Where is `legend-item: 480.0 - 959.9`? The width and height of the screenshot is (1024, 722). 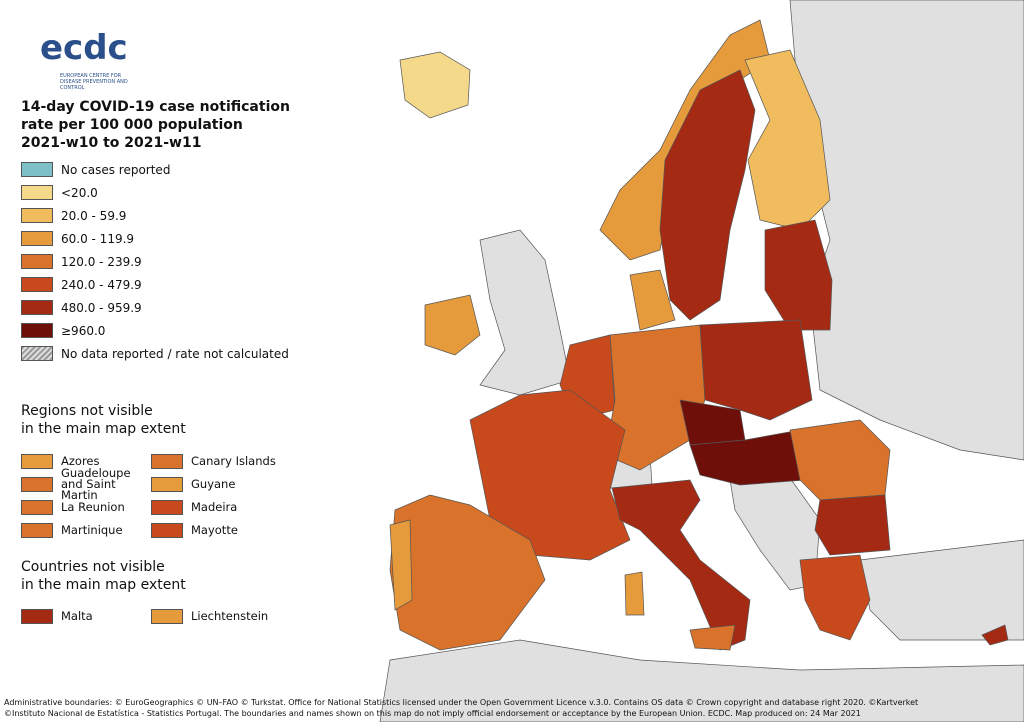 legend-item: 480.0 - 959.9 is located at coordinates (155, 307).